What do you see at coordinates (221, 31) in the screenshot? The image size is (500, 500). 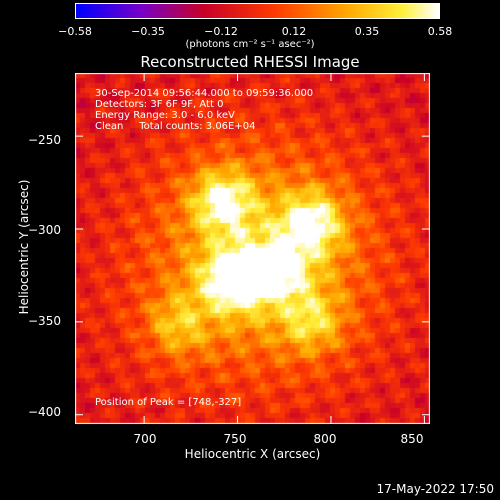 I see `colorbar-tick: −0.12` at bounding box center [221, 31].